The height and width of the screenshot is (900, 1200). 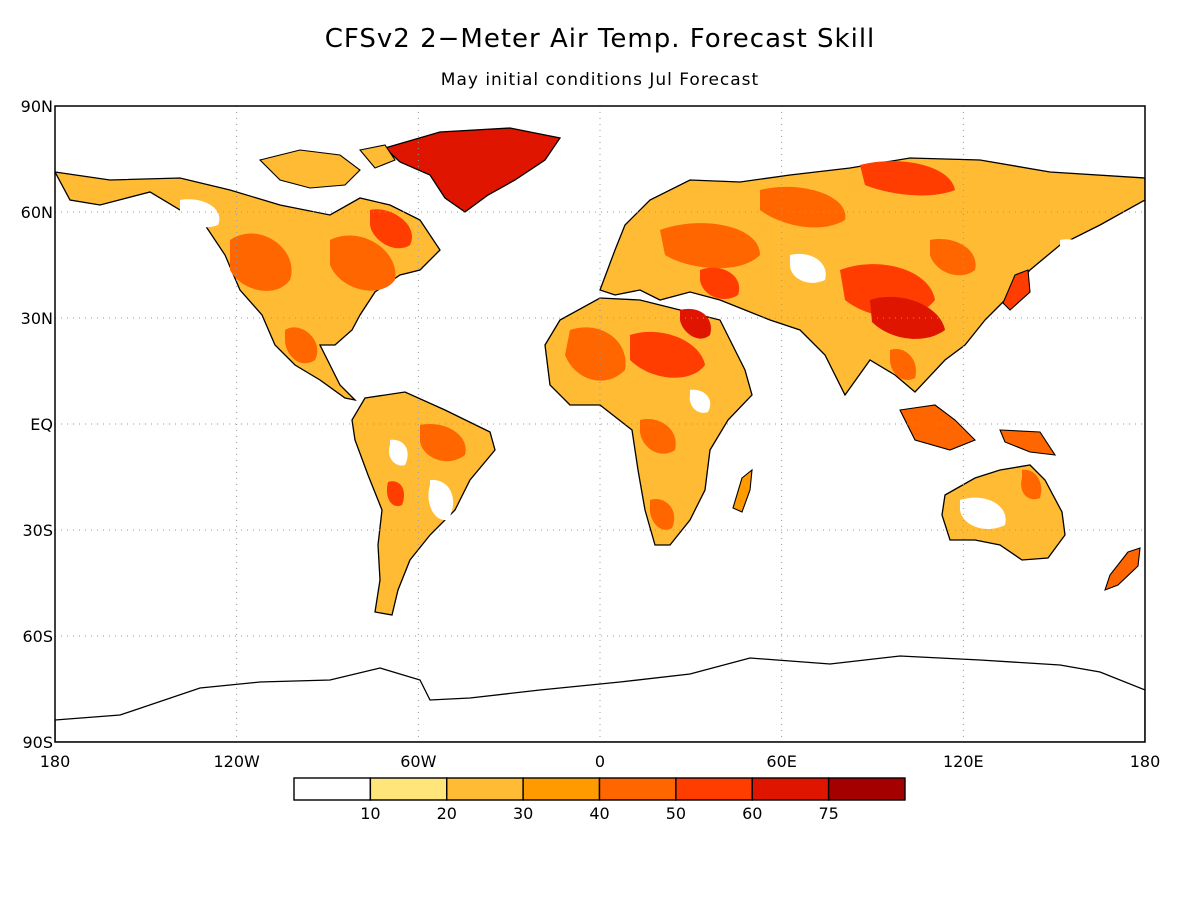 What do you see at coordinates (327, 166) in the screenshot?
I see `arctic-islands` at bounding box center [327, 166].